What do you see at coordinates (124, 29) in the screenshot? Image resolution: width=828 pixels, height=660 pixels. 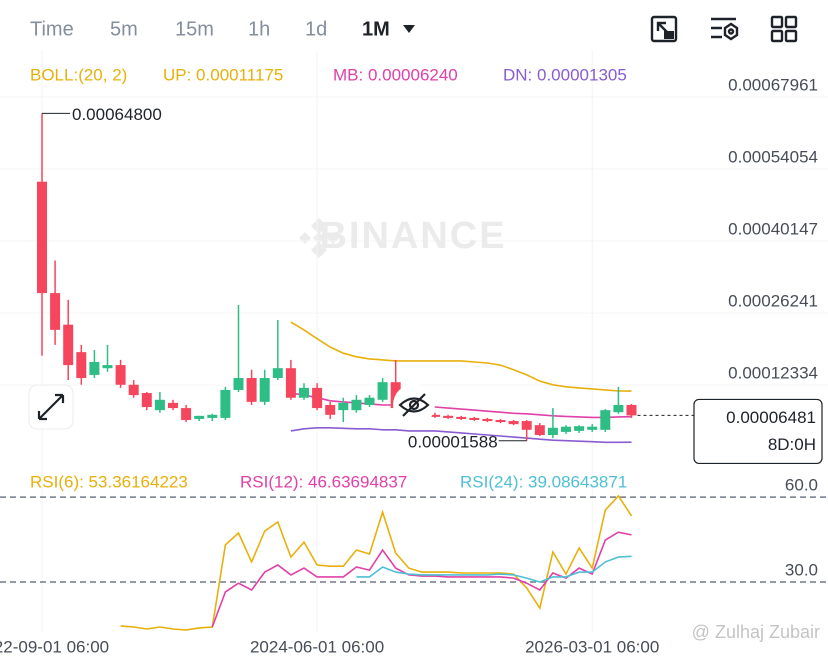 I see `interval-tab: 5m` at bounding box center [124, 29].